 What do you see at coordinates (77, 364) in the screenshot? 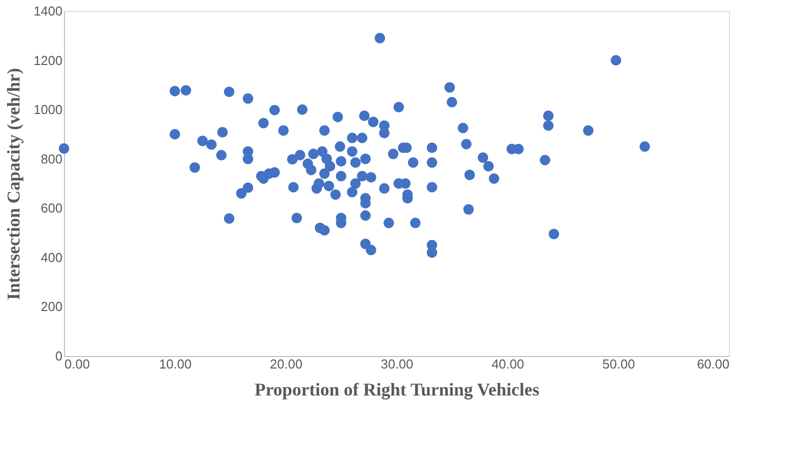
I see `x-tick-label: 0.00` at bounding box center [77, 364].